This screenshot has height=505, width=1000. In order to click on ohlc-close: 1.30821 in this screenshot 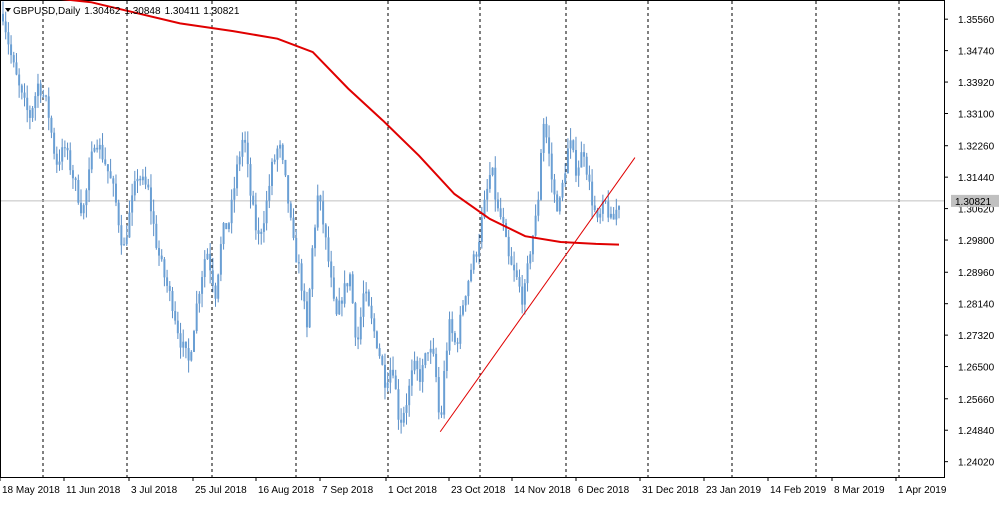, I will do `click(221, 11)`.